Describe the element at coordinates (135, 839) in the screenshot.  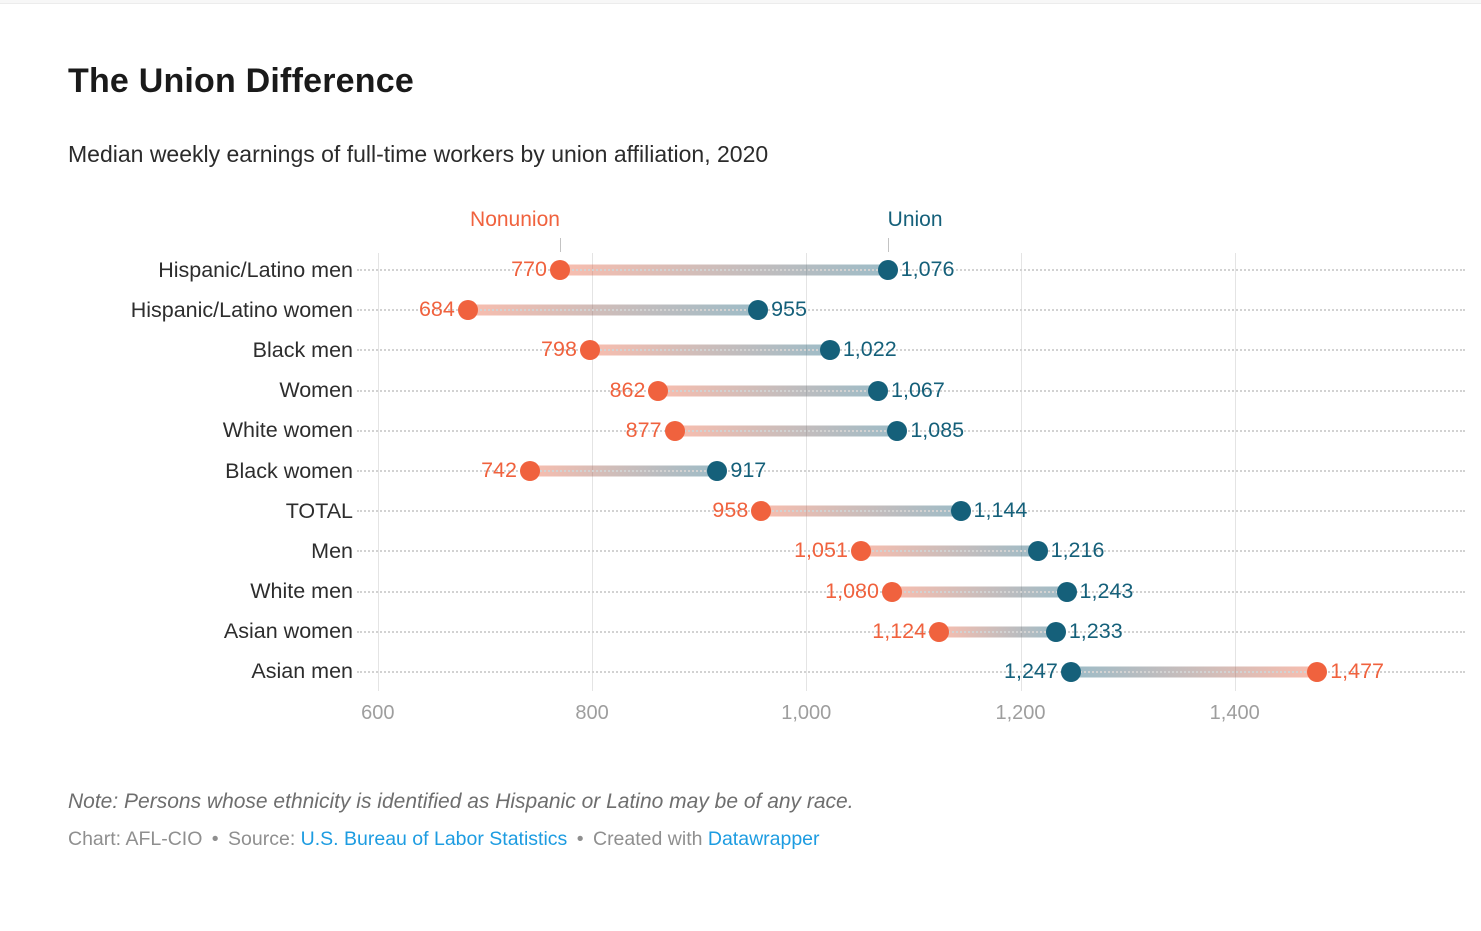
I see `chart-credit: Chart: AFL-CIO` at that location.